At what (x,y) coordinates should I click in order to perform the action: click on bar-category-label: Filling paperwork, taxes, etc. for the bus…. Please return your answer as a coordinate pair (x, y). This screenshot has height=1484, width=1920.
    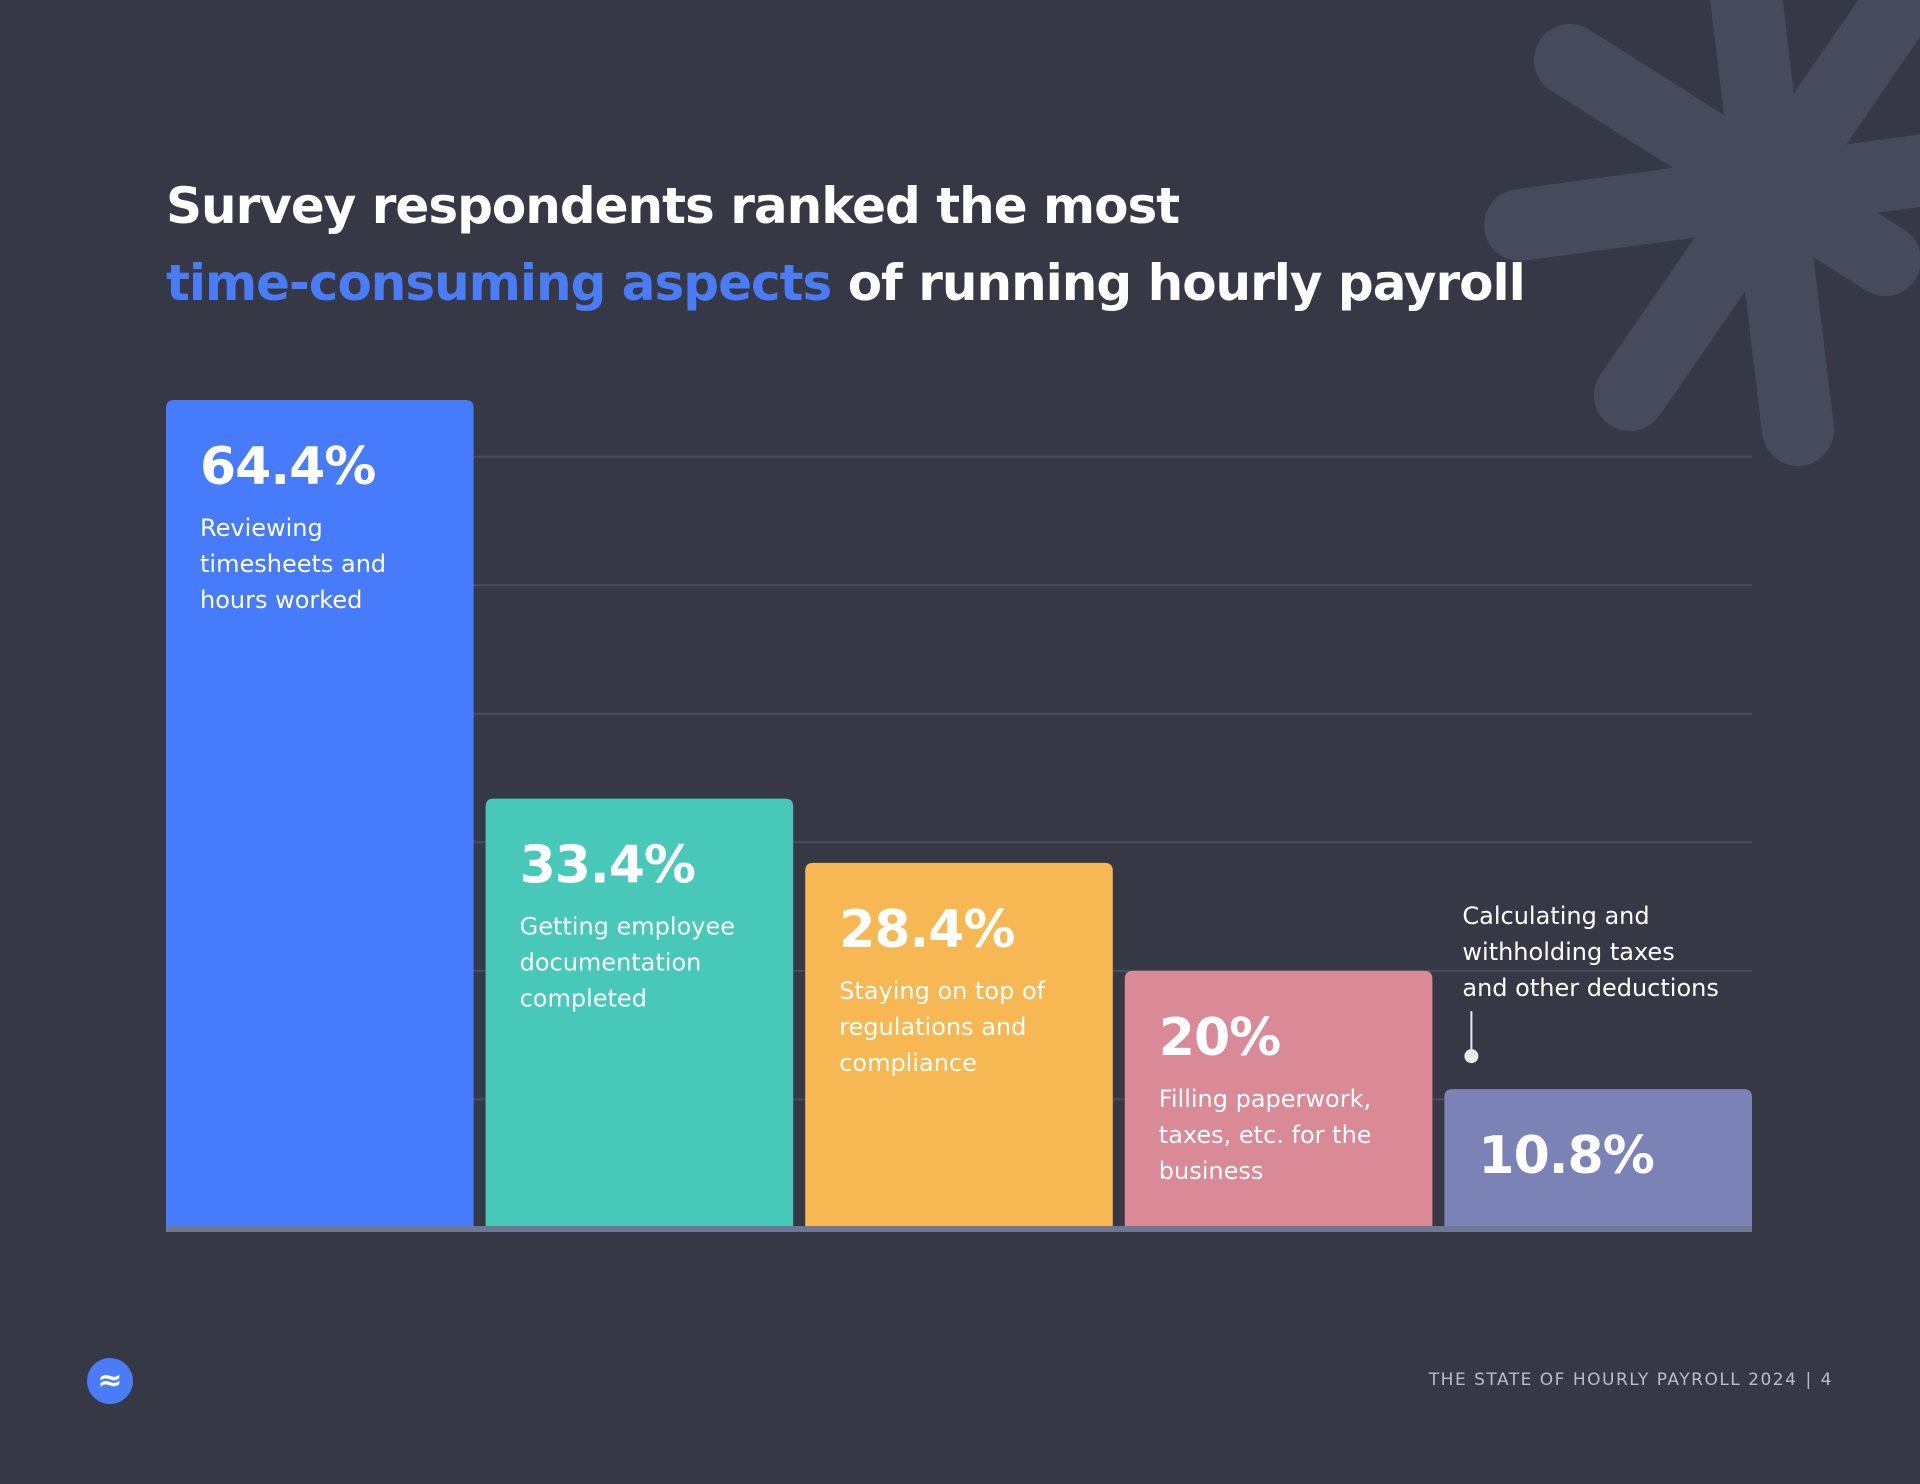
    Looking at the image, I should click on (1265, 1135).